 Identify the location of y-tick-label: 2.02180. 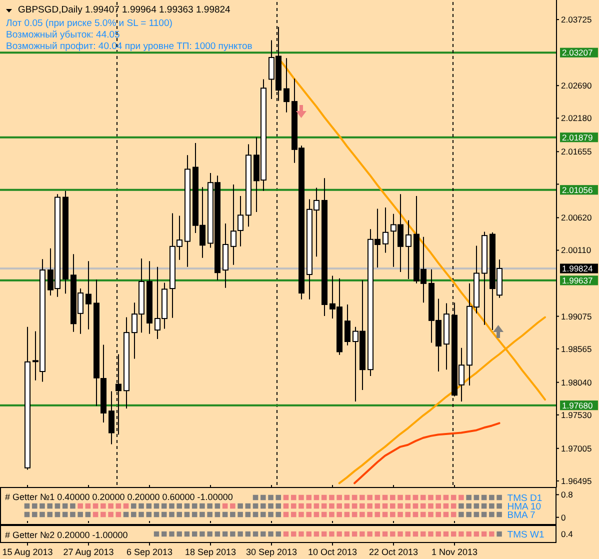
(576, 118).